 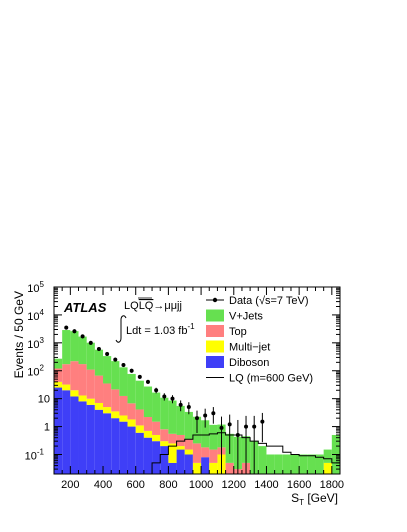 What do you see at coordinates (19, 334) in the screenshot?
I see `y-axis-title: Events / 50 GeV` at bounding box center [19, 334].